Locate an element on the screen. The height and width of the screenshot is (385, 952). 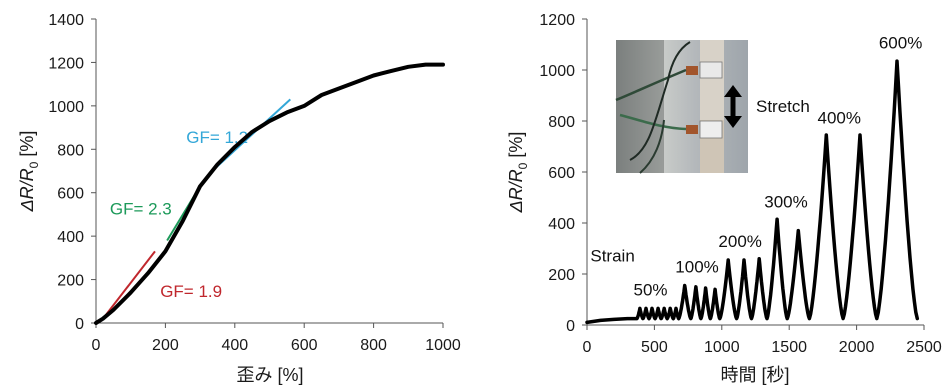
strain-level-label: 300% is located at coordinates (785, 202).